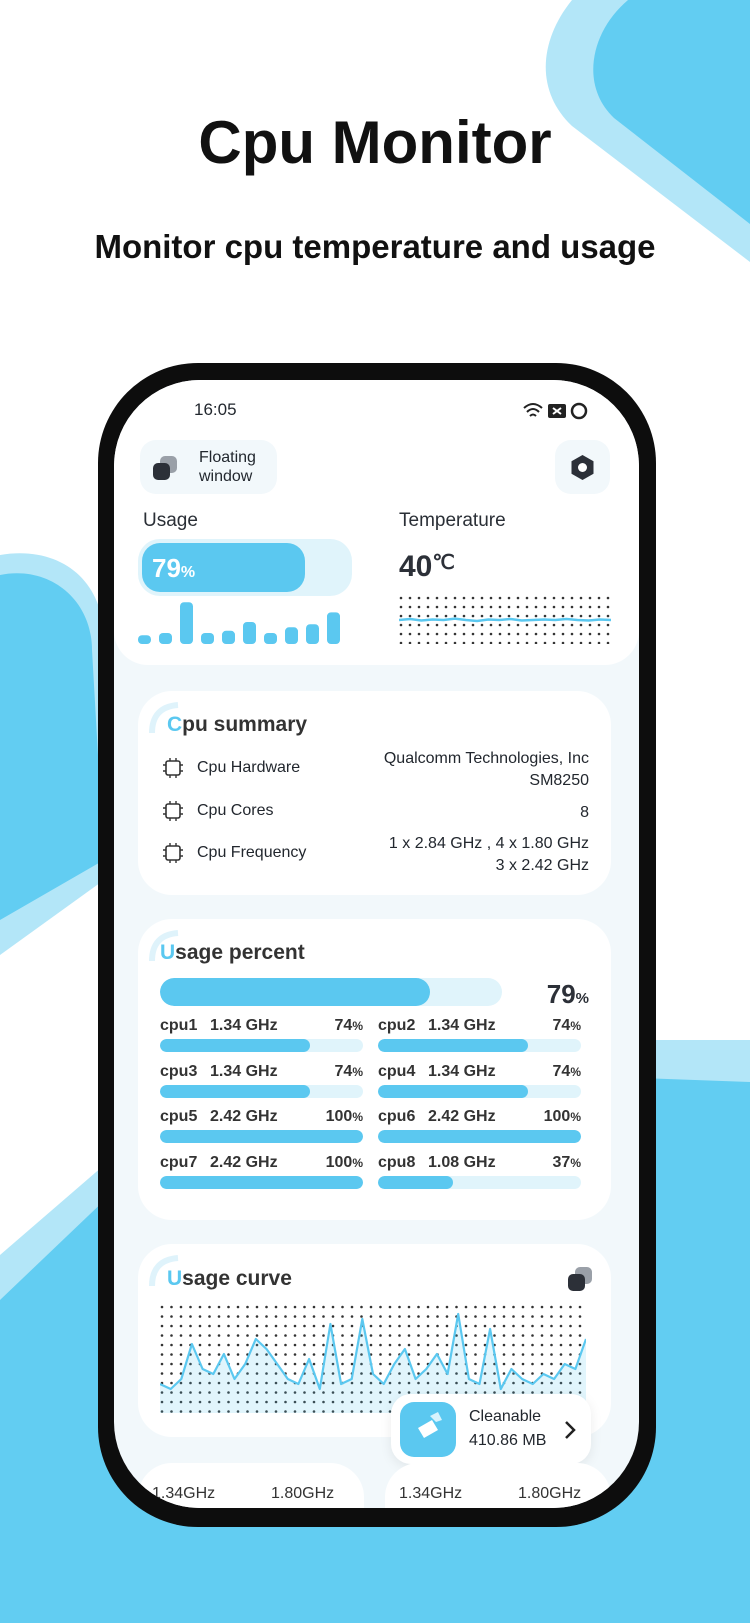 Image resolution: width=750 pixels, height=1623 pixels. I want to click on core-percent-number: 37, so click(561, 1162).